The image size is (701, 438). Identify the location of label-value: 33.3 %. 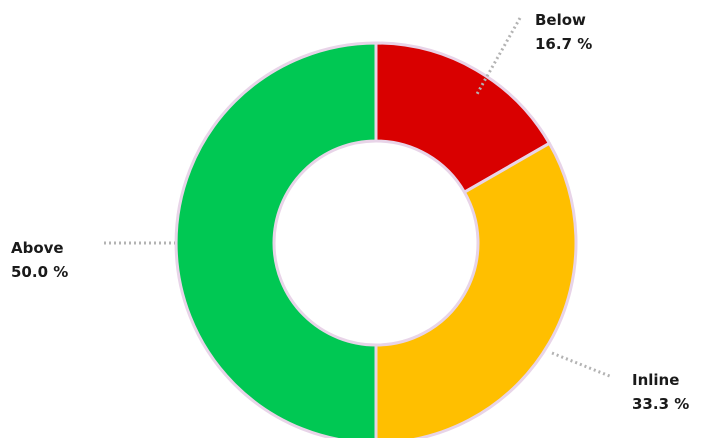
(660, 404).